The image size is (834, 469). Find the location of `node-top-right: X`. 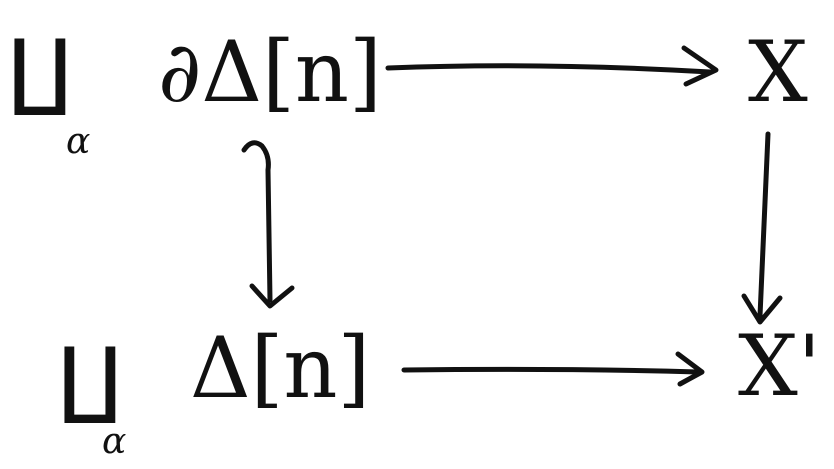

node-top-right: X is located at coordinates (778, 72).